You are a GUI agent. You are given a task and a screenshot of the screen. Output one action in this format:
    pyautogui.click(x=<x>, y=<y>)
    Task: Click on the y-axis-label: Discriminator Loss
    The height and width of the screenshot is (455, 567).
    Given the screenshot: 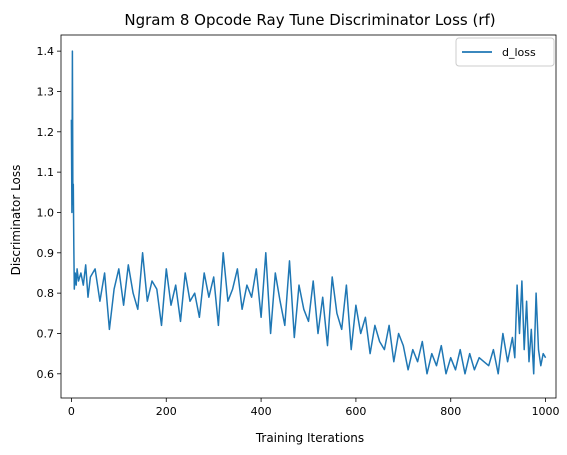 What is the action you would take?
    pyautogui.click(x=16, y=220)
    